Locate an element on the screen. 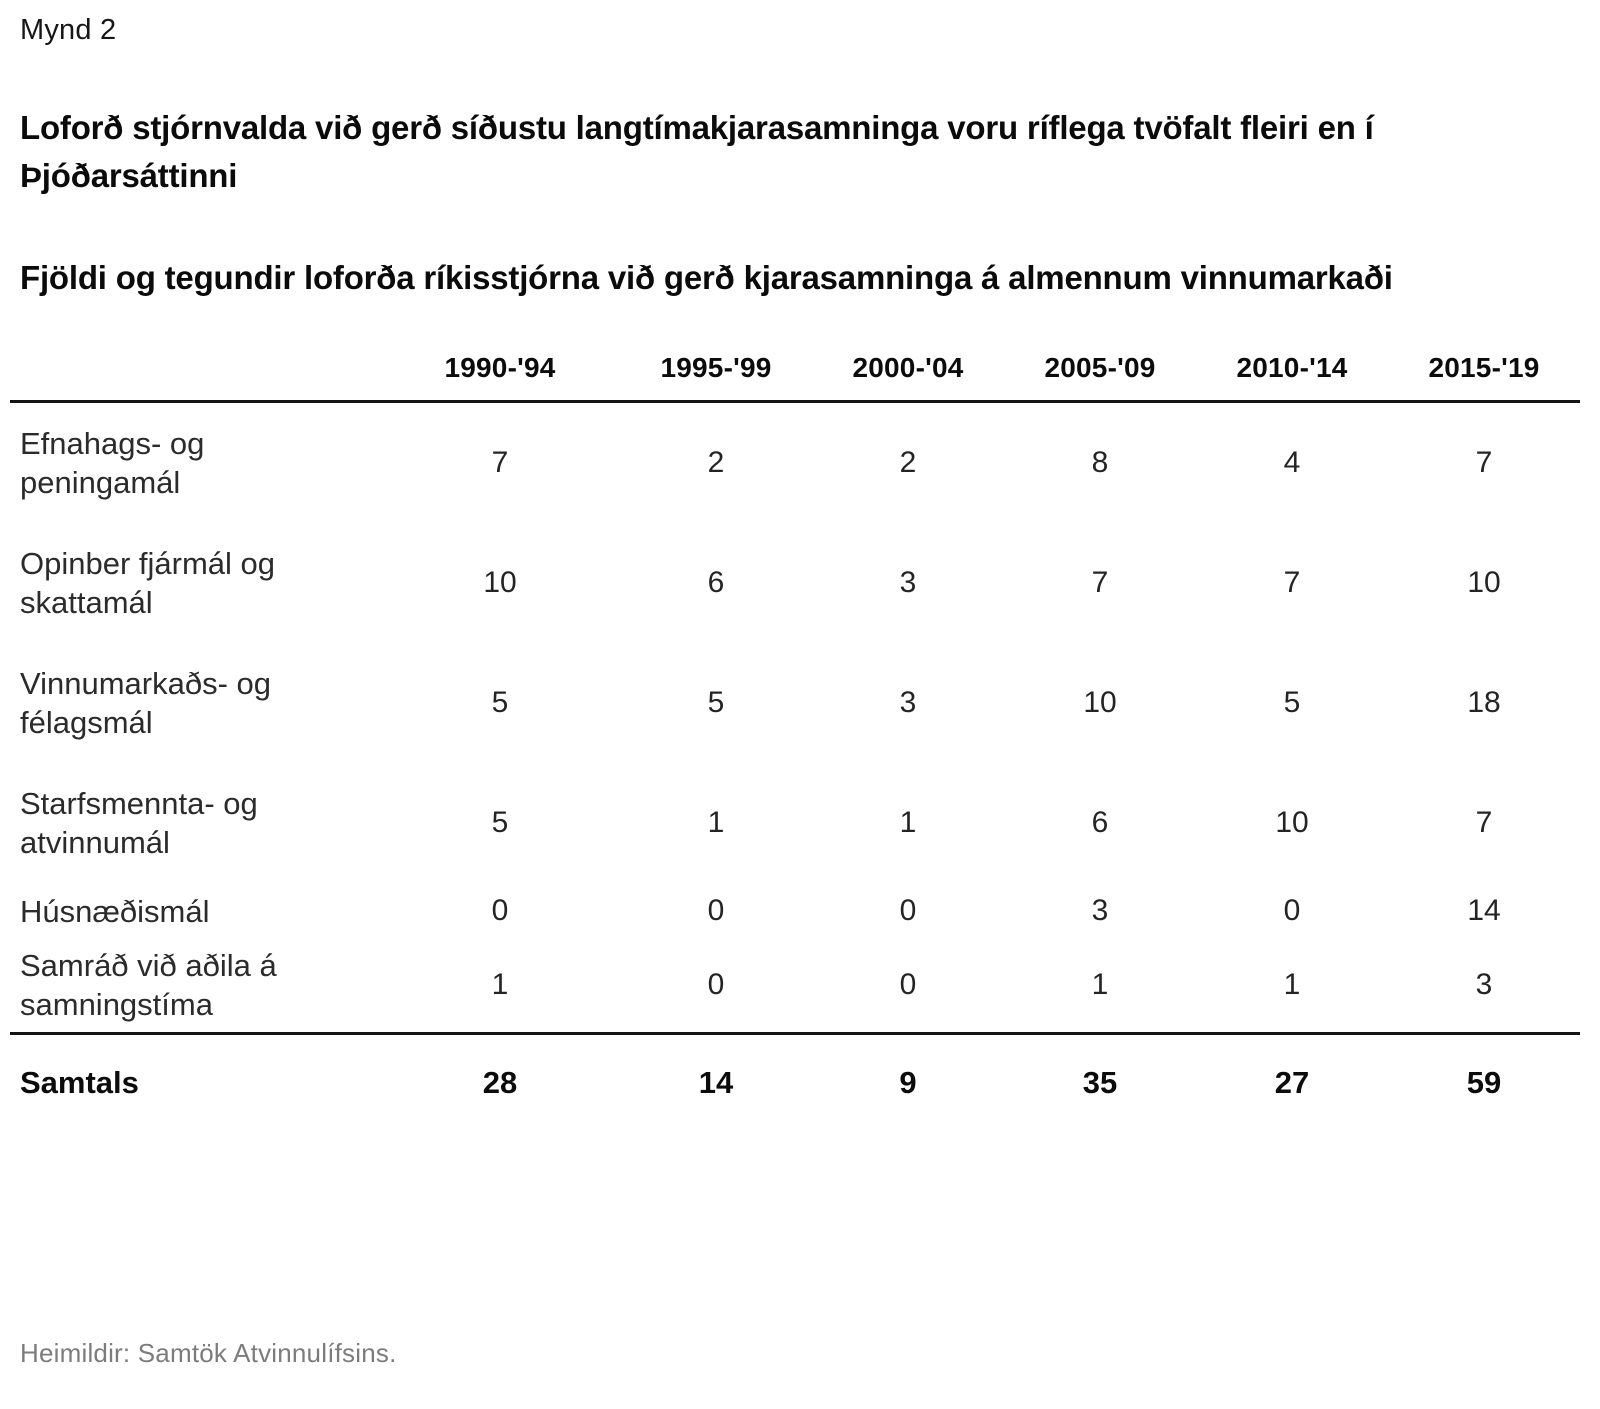 The image size is (1600, 1409). row-label: Starfsmennta- og atvinnumál is located at coordinates (139, 822).